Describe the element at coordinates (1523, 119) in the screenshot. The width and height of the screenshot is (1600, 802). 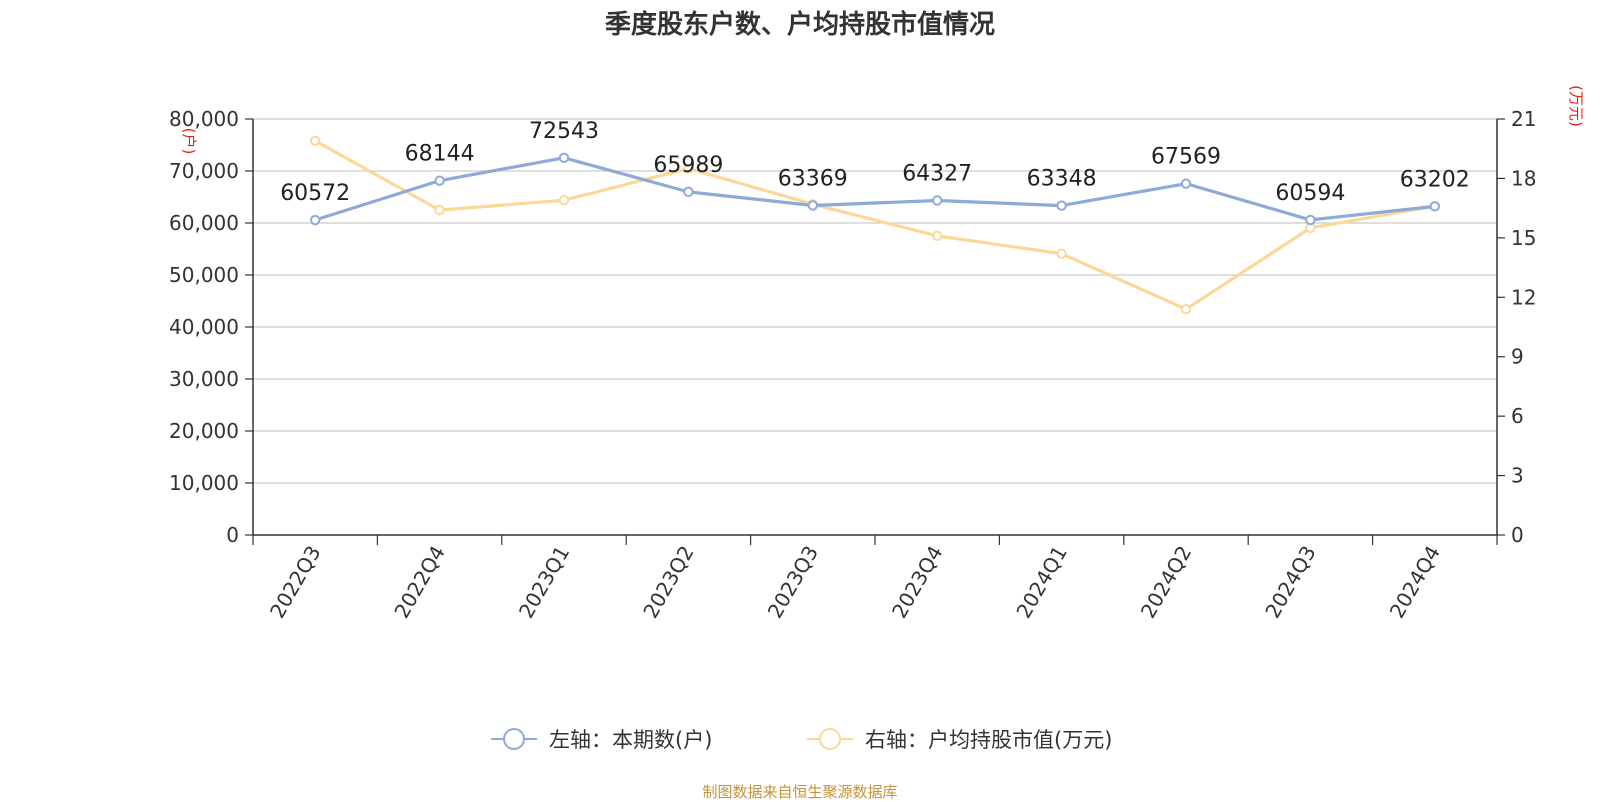
I see `right-tick-label: 21` at that location.